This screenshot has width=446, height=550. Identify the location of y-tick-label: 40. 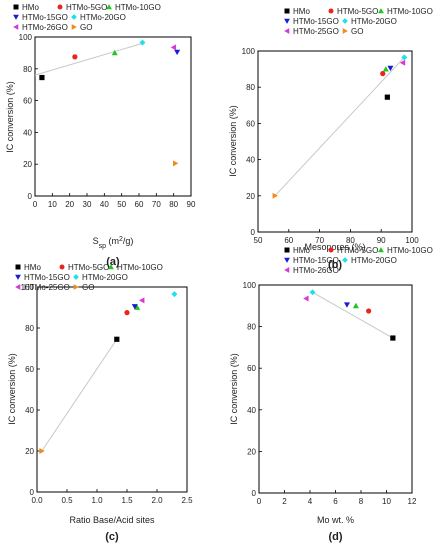
(250, 160).